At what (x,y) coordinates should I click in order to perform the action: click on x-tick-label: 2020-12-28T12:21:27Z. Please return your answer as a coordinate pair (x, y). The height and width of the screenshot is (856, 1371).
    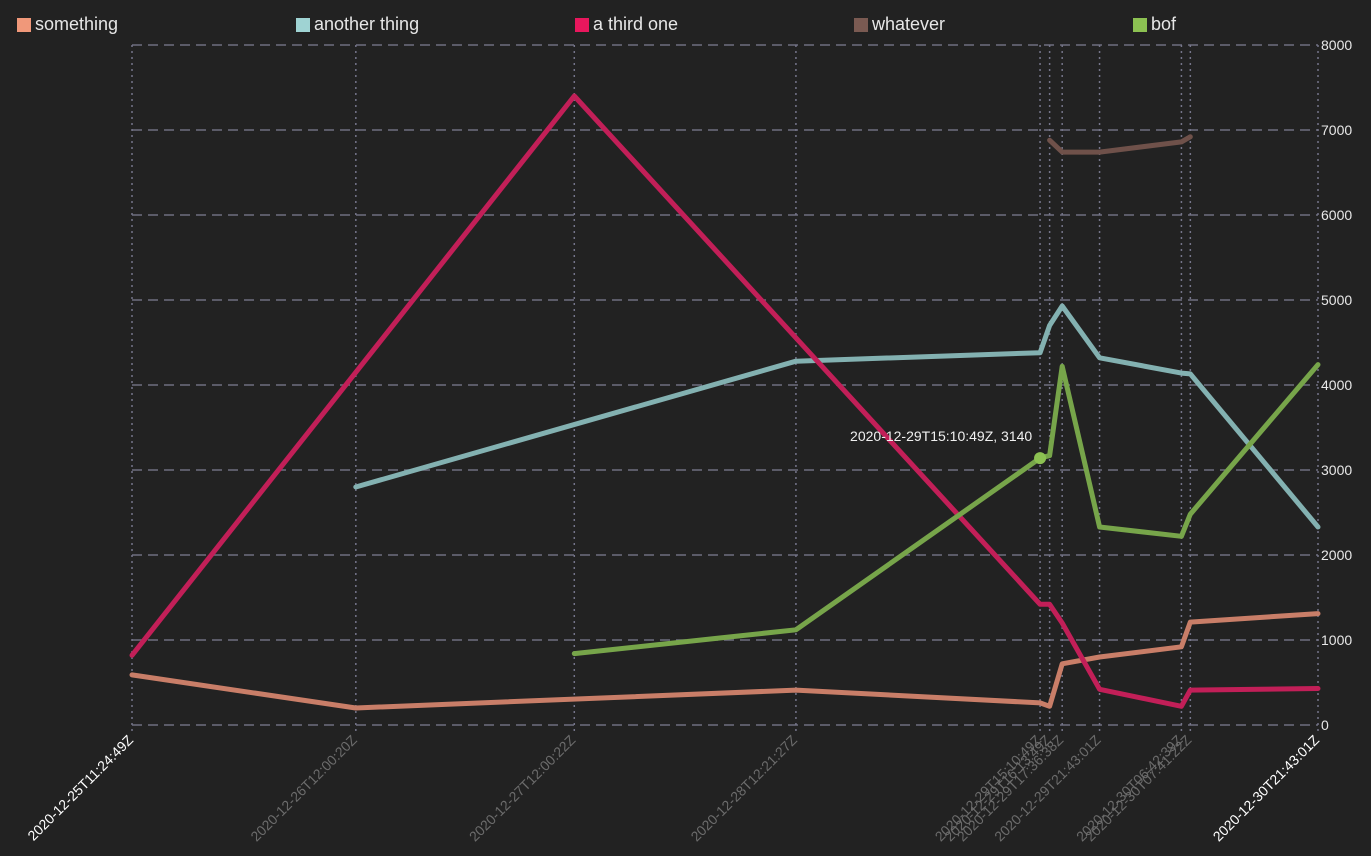
    Looking at the image, I should click on (743, 787).